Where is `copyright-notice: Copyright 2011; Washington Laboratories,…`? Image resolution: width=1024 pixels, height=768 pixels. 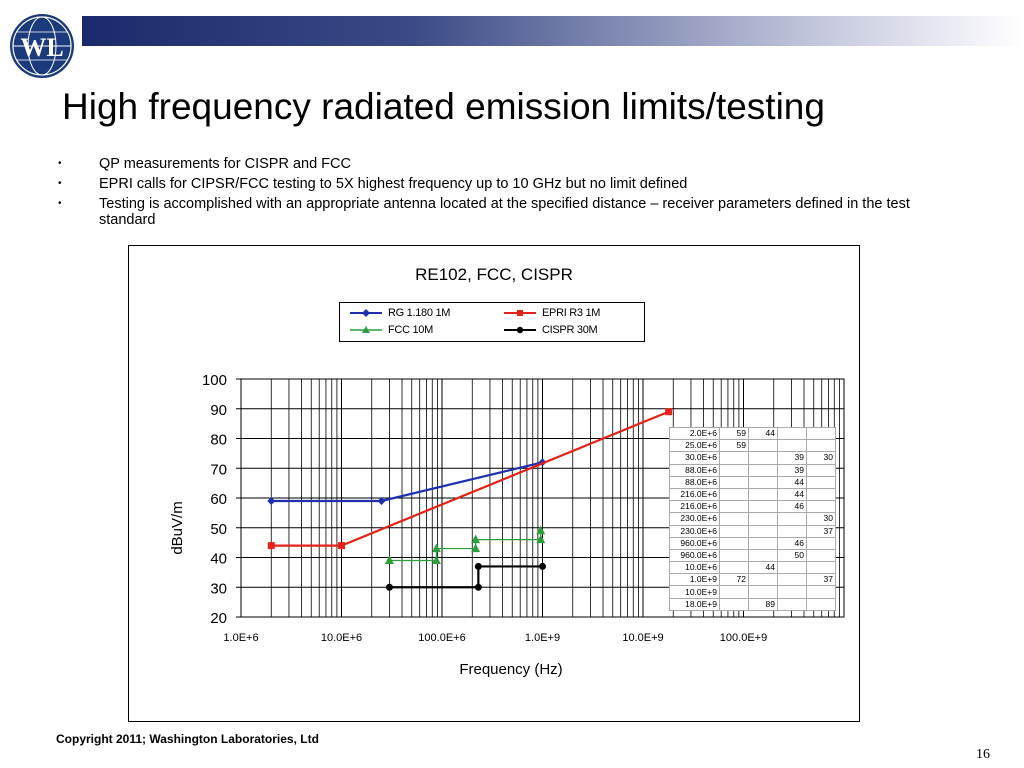 copyright-notice: Copyright 2011; Washington Laboratories,… is located at coordinates (187, 739).